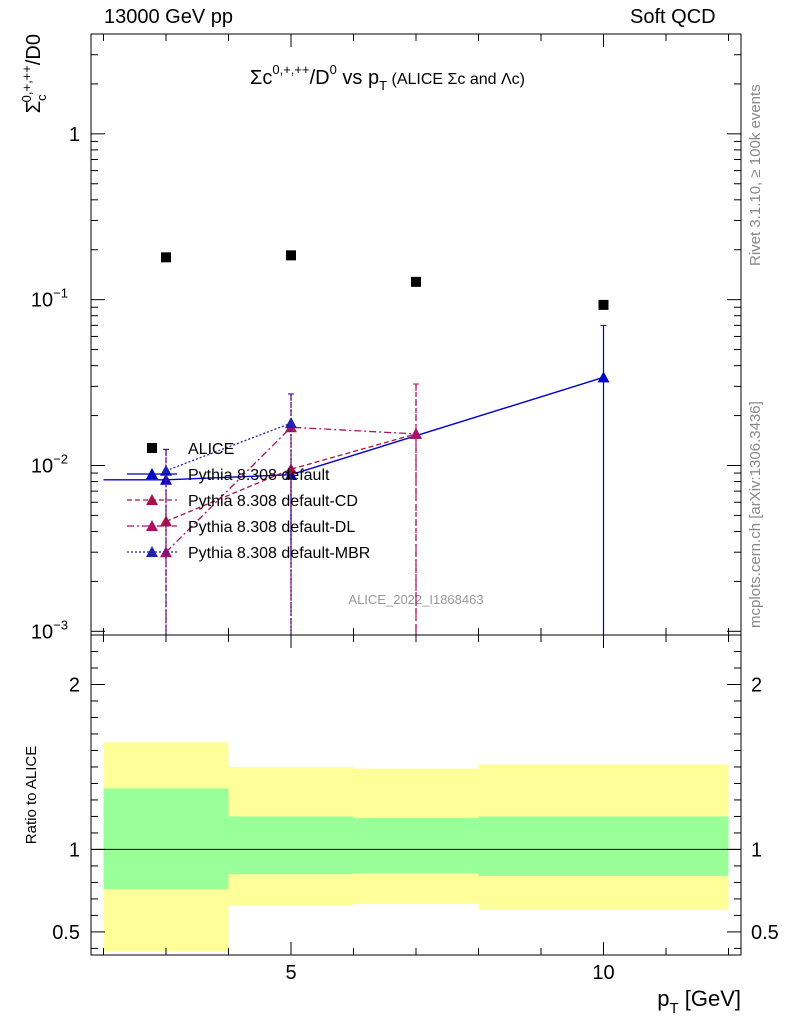  I want to click on legend-label: ALICE, so click(211, 449).